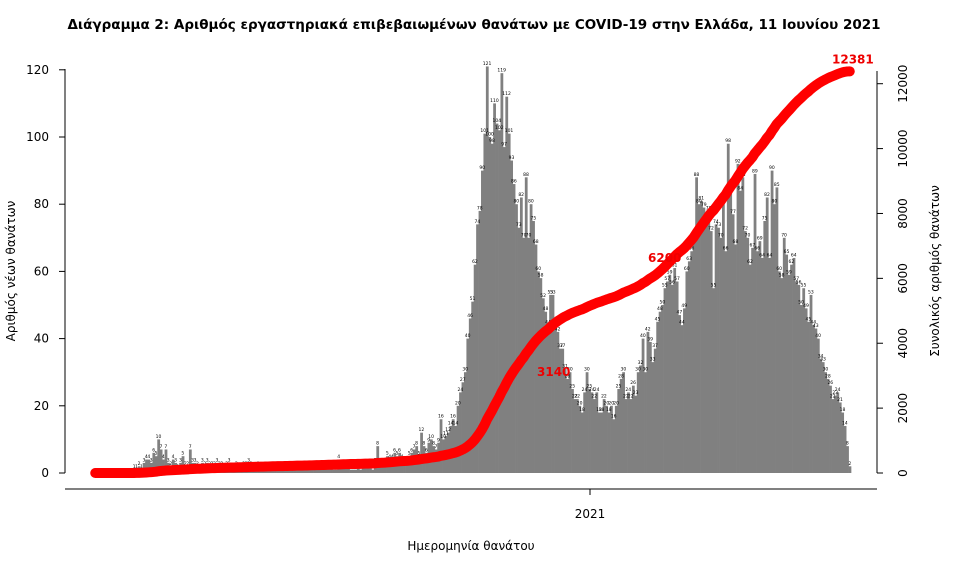  I want to click on left-y-axis-label: Αριθμός νέων θανάτων, so click(11, 270).